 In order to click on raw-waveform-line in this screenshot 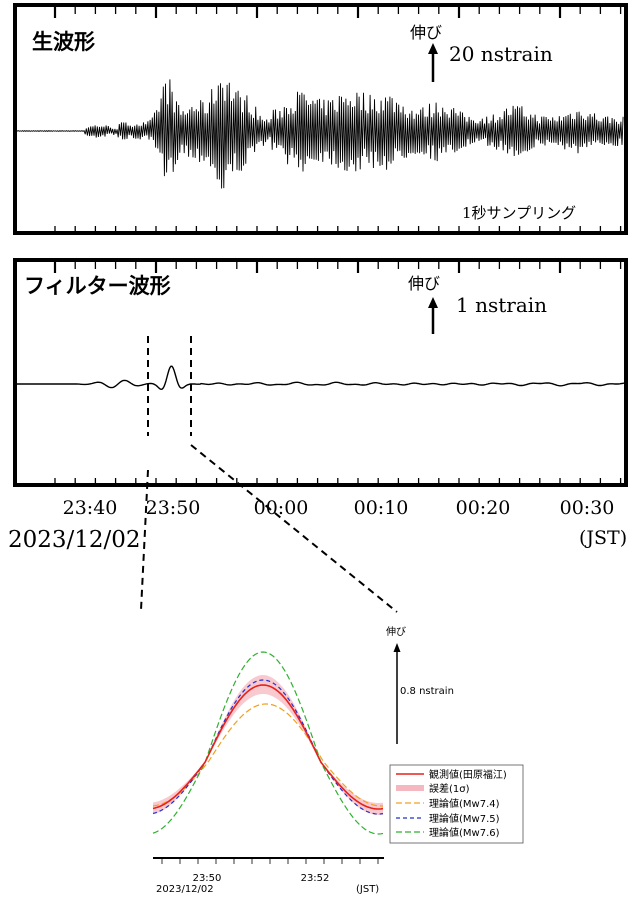, I will do `click(320, 134)`.